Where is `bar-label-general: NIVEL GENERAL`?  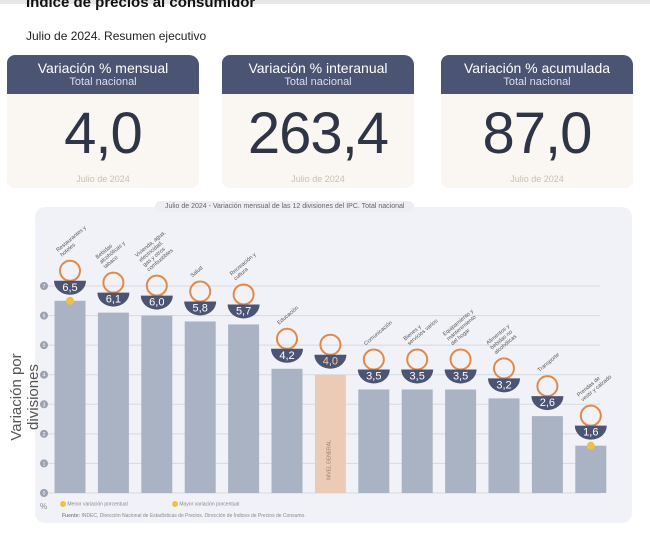
bar-label-general: NIVEL GENERAL is located at coordinates (329, 460).